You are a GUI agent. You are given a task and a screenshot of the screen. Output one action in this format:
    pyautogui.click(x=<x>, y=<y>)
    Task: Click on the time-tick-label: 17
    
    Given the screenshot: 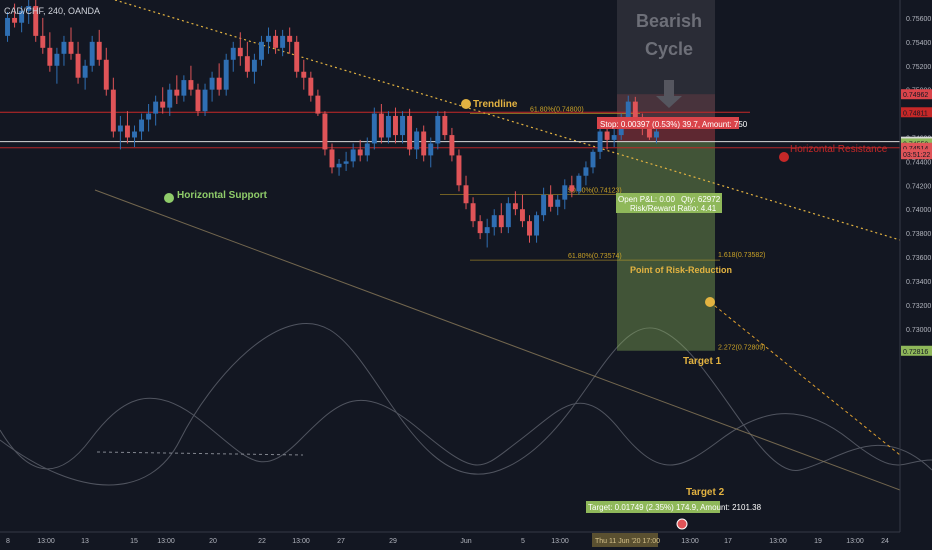 What is the action you would take?
    pyautogui.click(x=728, y=541)
    